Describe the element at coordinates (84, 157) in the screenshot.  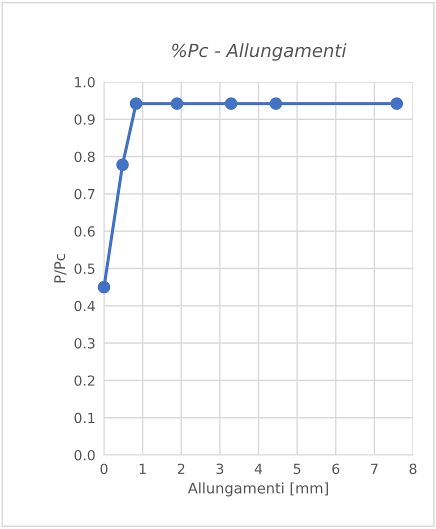
I see `y-tick-label: 0.8` at that location.